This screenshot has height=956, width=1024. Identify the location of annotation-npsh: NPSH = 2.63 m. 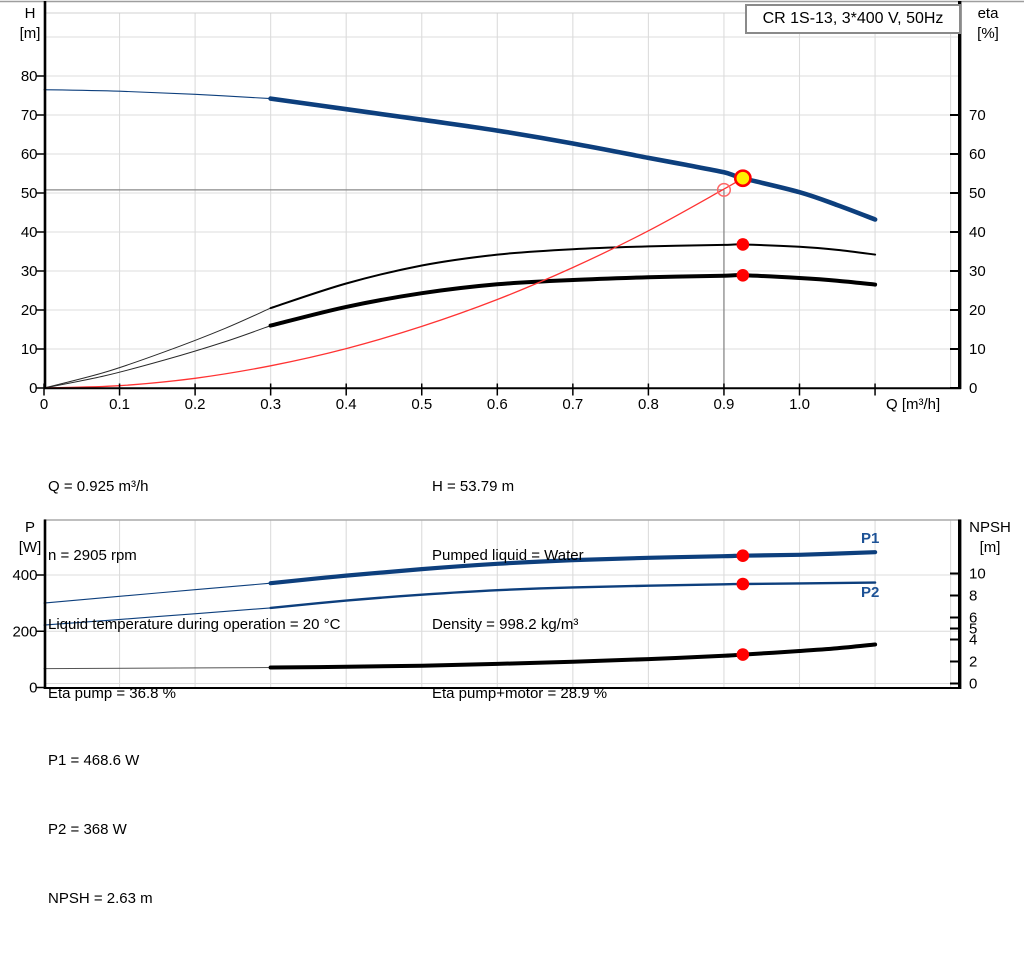
(100, 898).